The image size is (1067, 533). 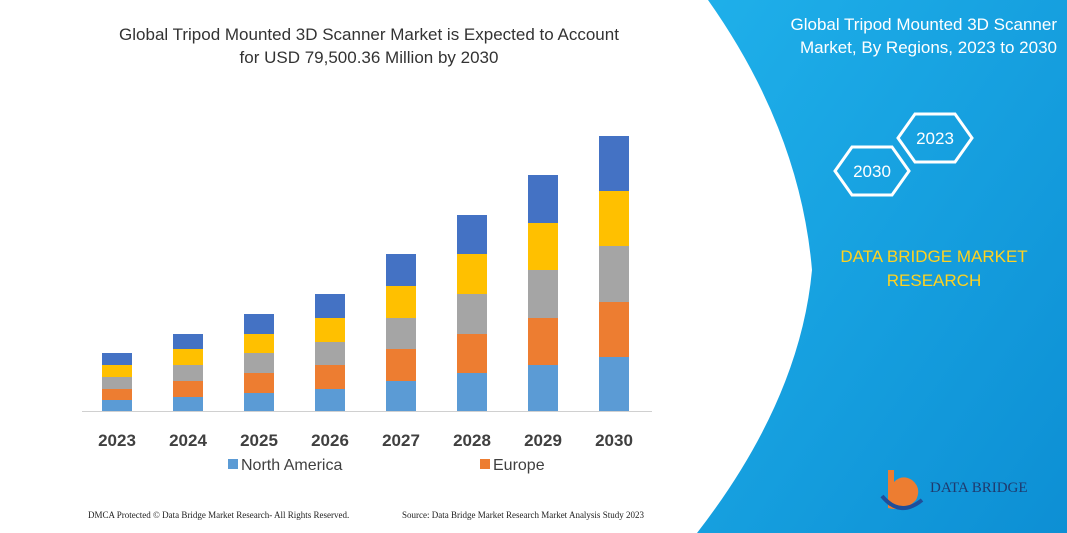 I want to click on logo: DATA BRIDGE, so click(x=954, y=490).